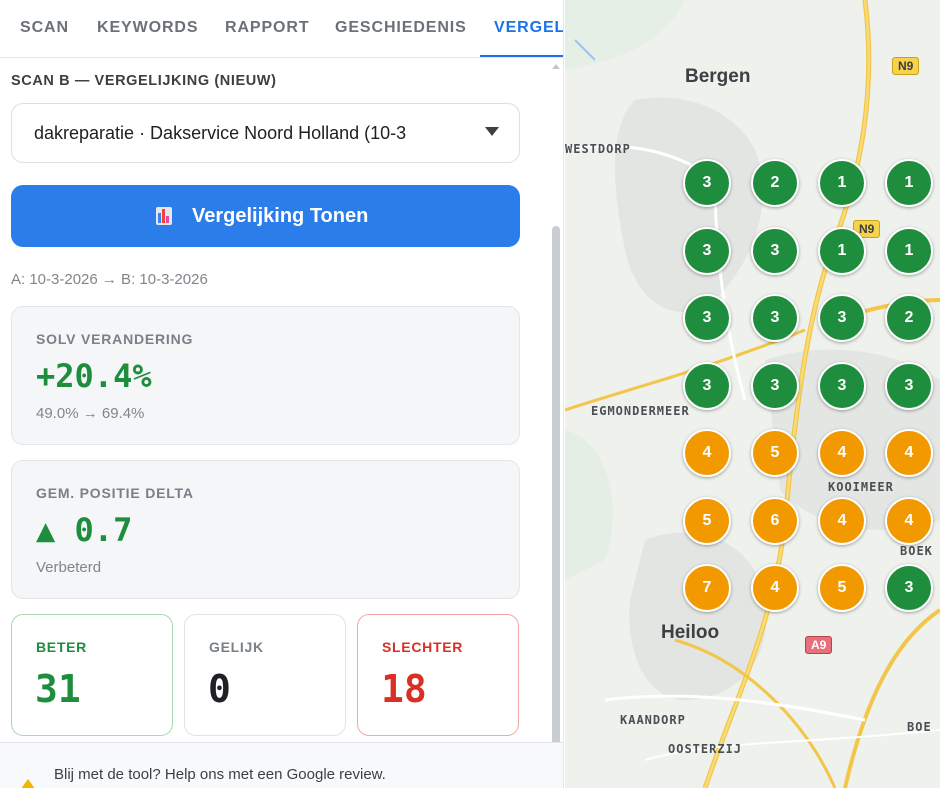 The image size is (940, 788). What do you see at coordinates (690, 632) in the screenshot?
I see `place-heiloo: Heiloo` at bounding box center [690, 632].